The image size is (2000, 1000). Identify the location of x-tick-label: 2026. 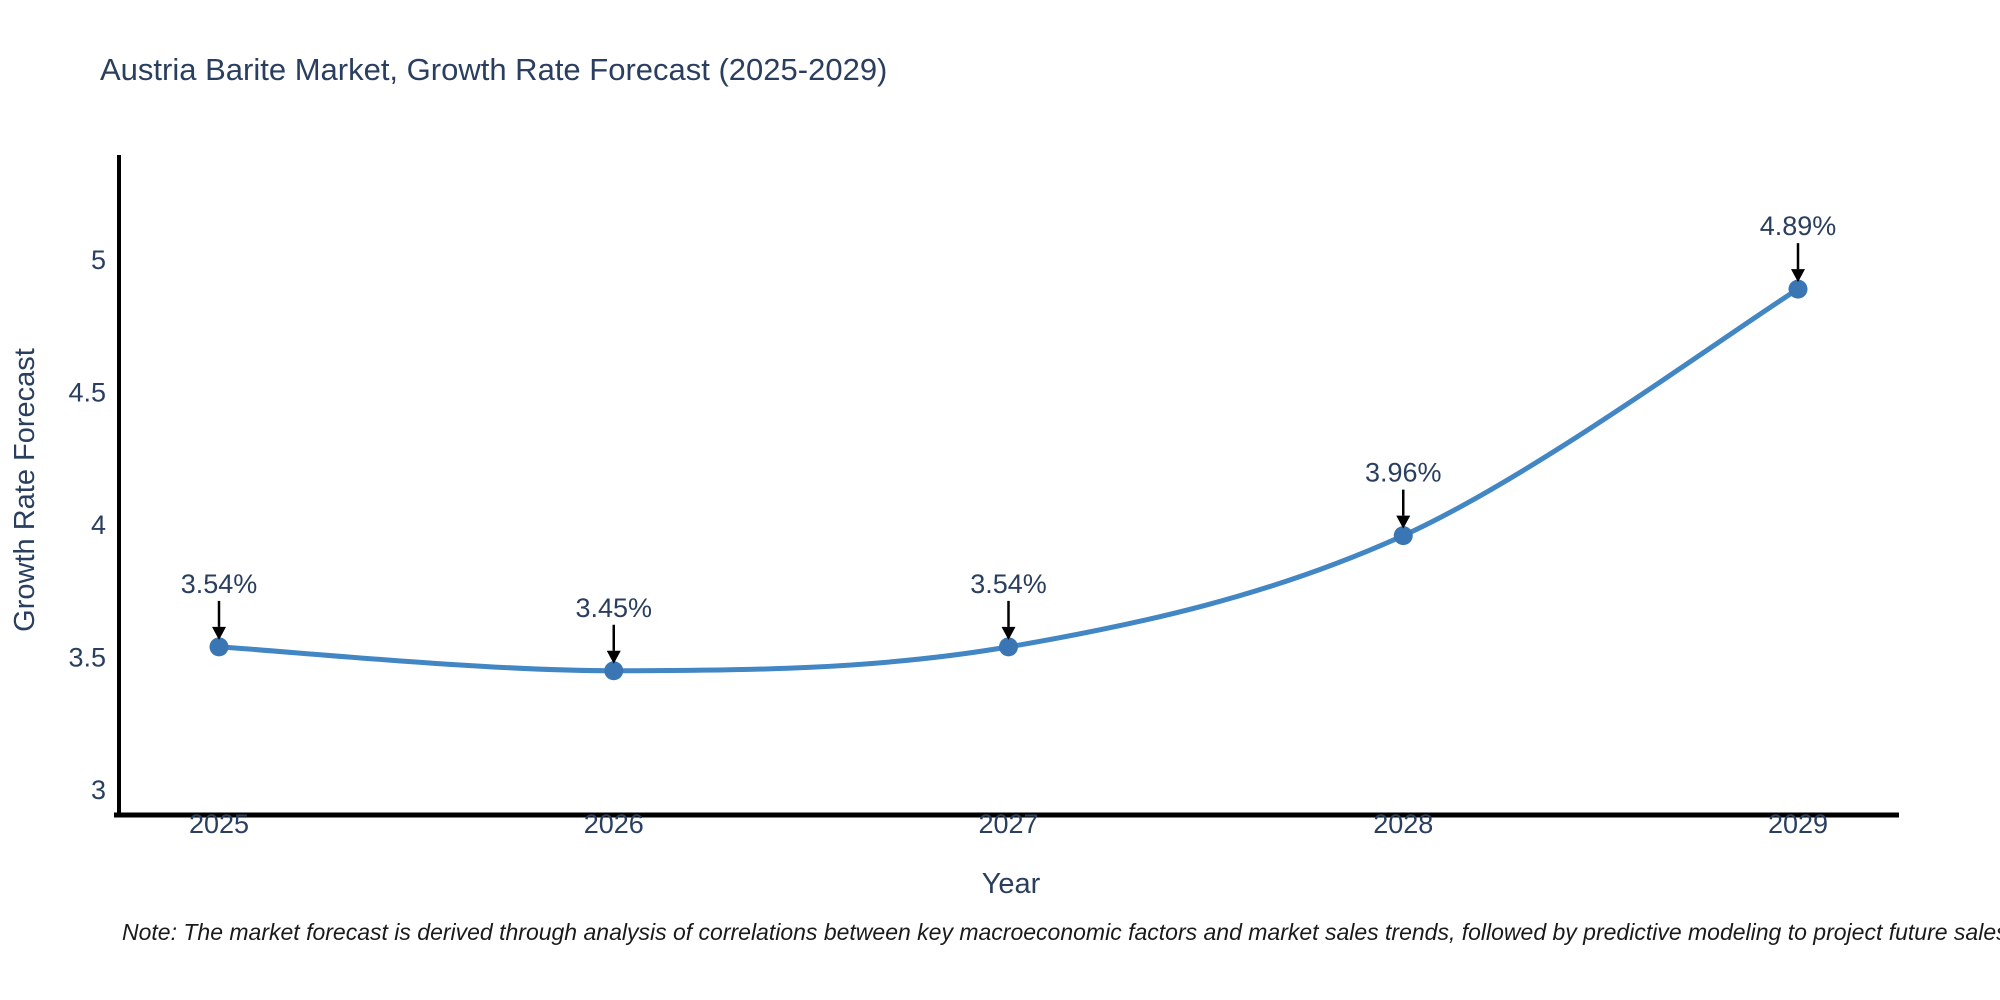
(614, 824).